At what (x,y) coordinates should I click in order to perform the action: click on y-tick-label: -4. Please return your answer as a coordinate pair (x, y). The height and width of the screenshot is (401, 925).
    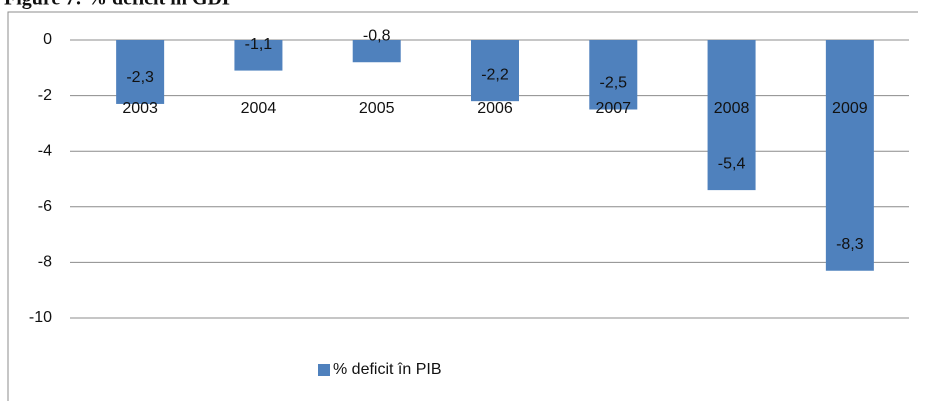
    Looking at the image, I should click on (45, 150).